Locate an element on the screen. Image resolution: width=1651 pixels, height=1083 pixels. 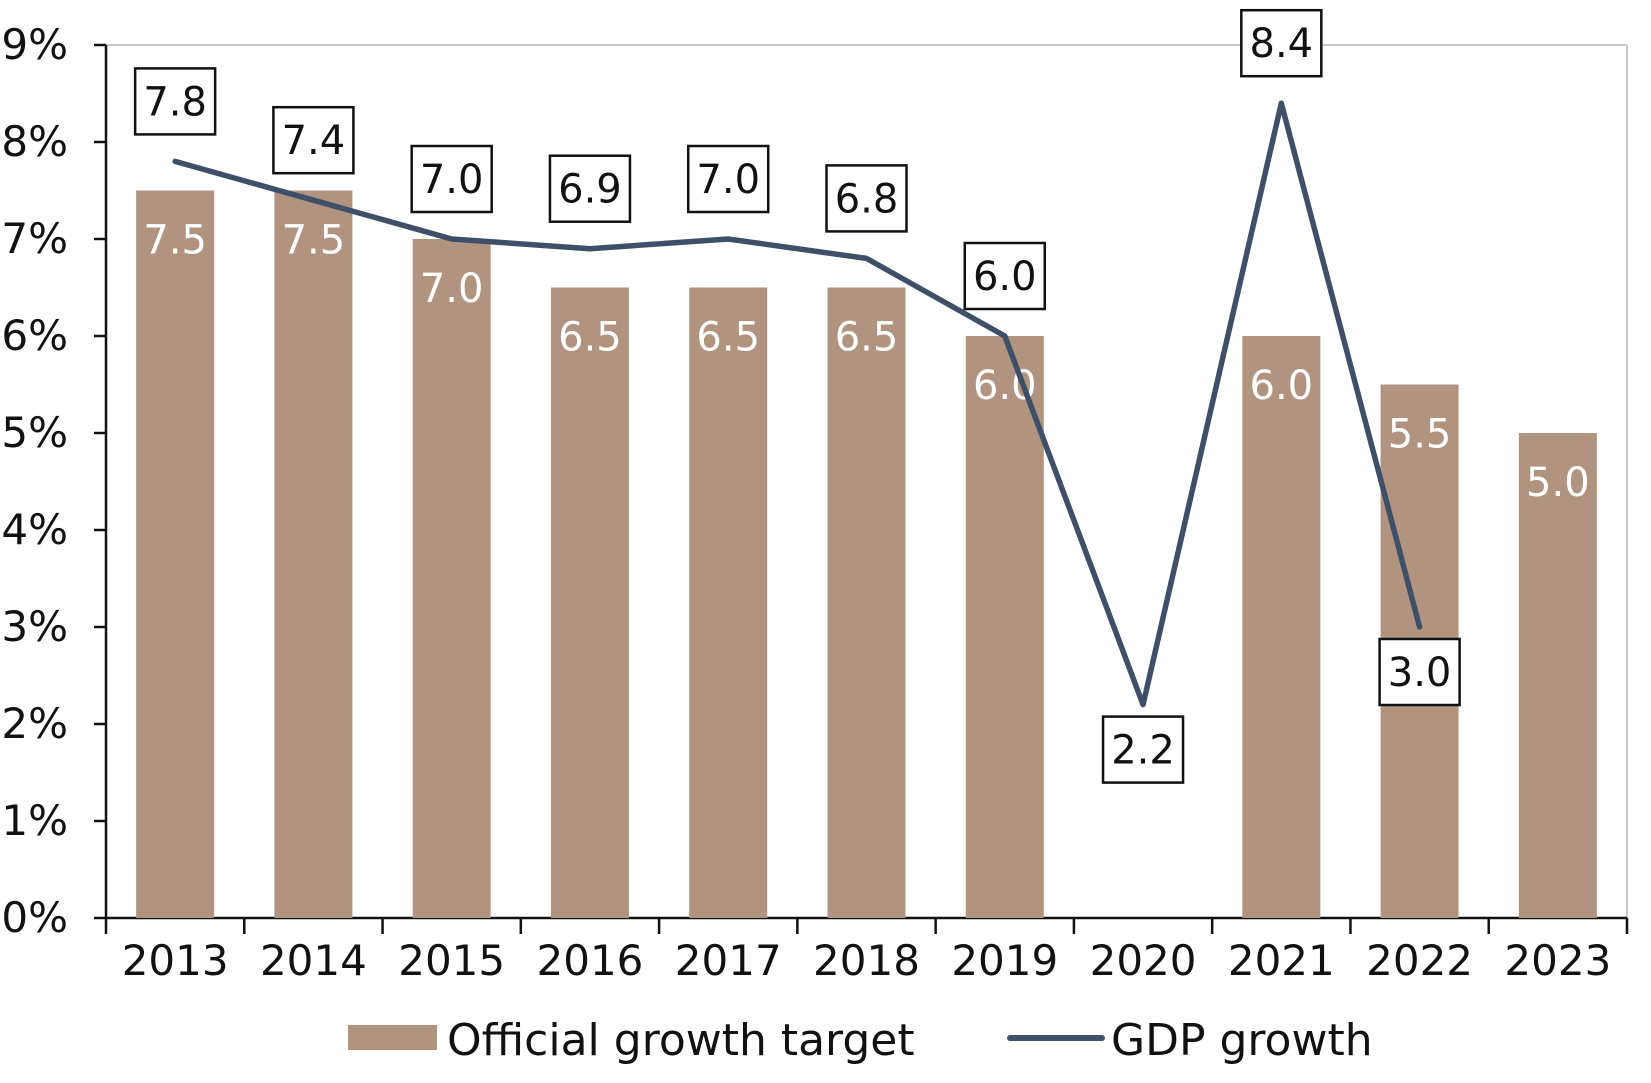
line-data-label: 8.4 is located at coordinates (1281, 43).